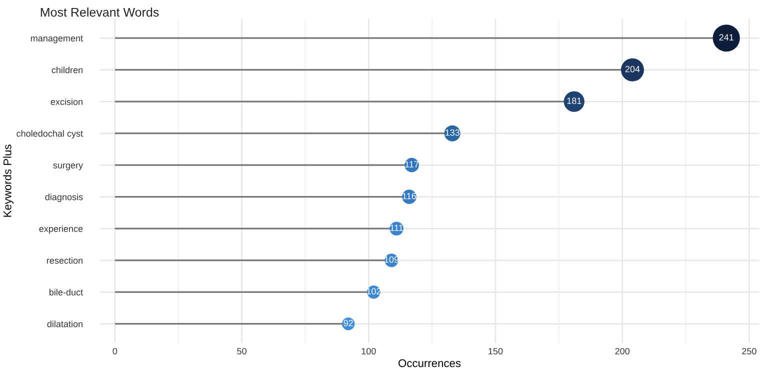 This screenshot has height=381, width=767. I want to click on y-tick-label: surgery, so click(68, 167).